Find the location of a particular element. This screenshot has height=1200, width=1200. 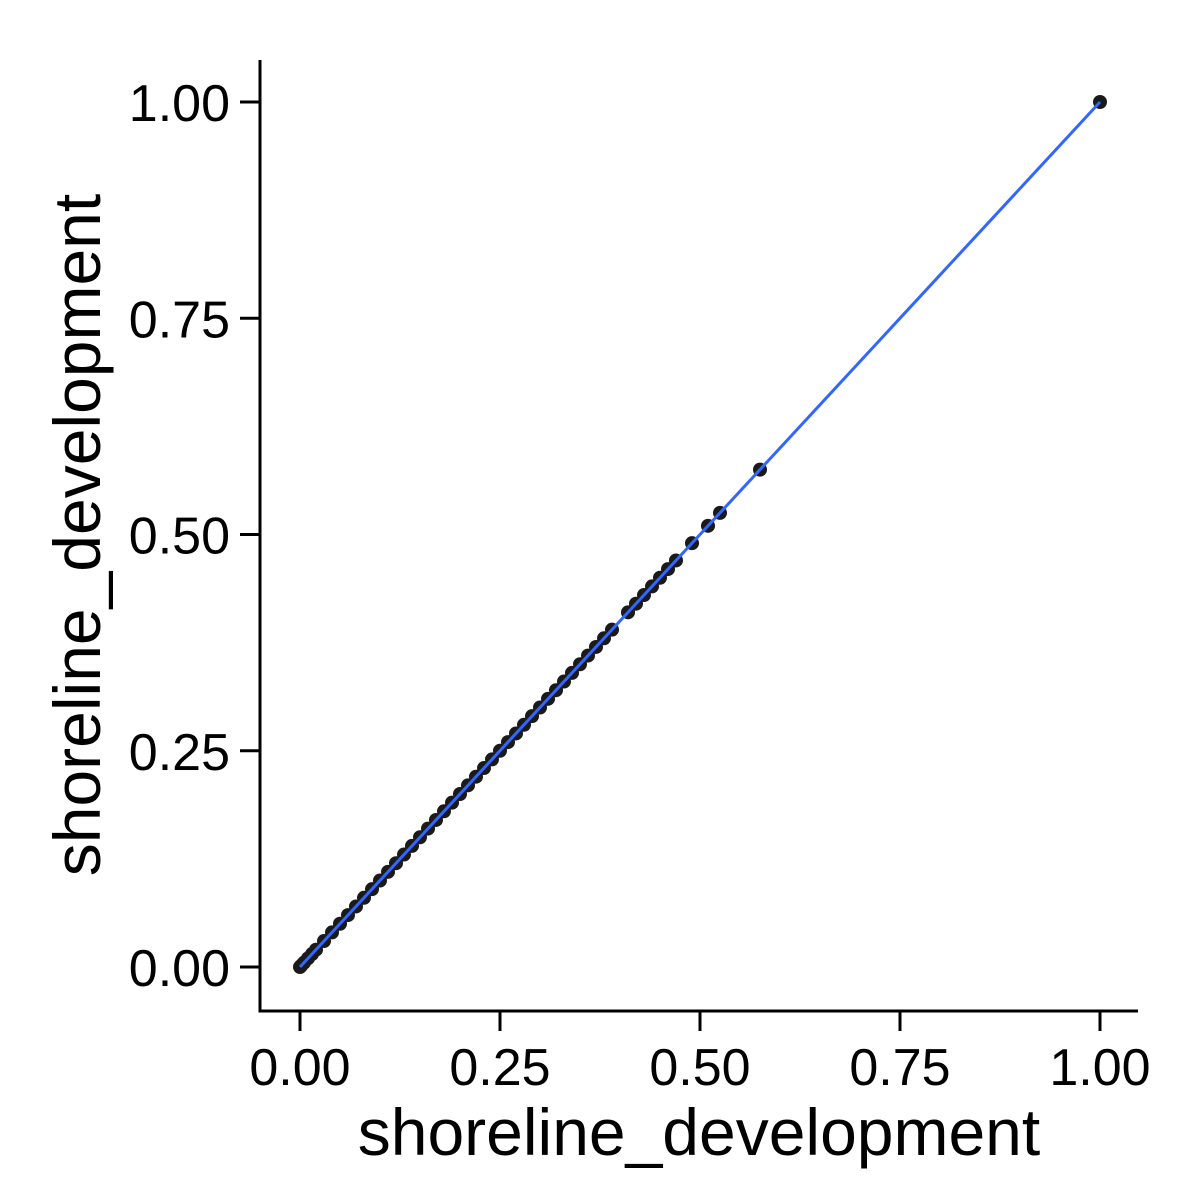

x-tick-label: 0.25 is located at coordinates (499, 1068).